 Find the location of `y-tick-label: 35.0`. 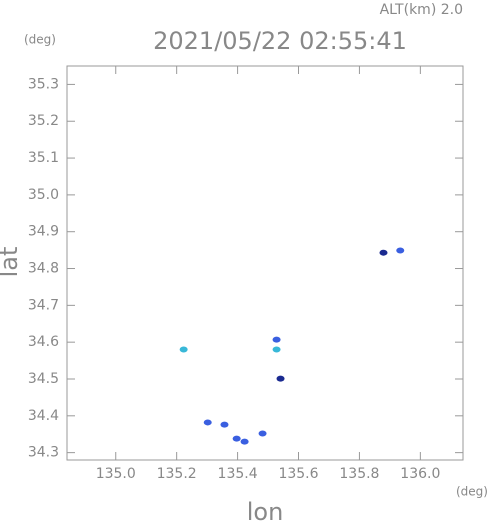

y-tick-label: 35.0 is located at coordinates (43, 195).